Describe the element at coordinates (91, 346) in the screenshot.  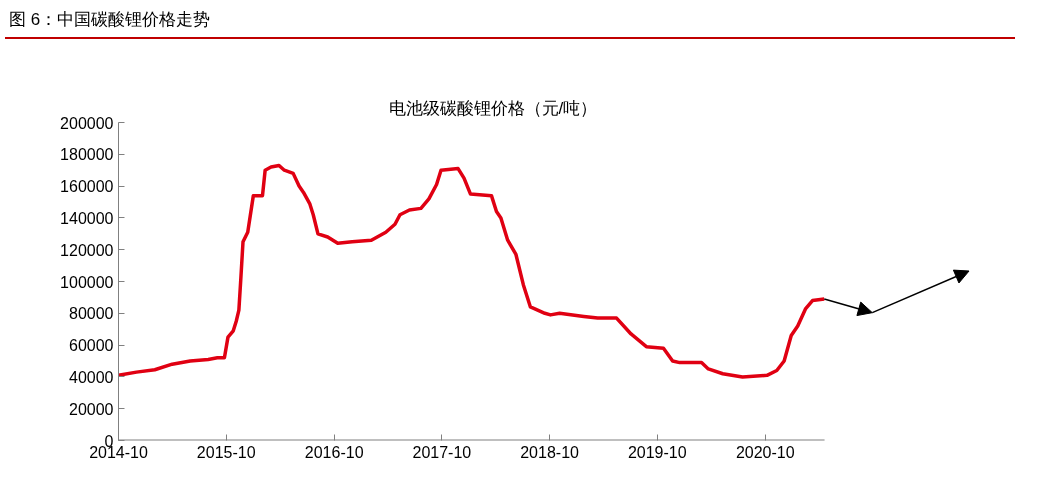
I see `y-tick-label: 60000` at that location.